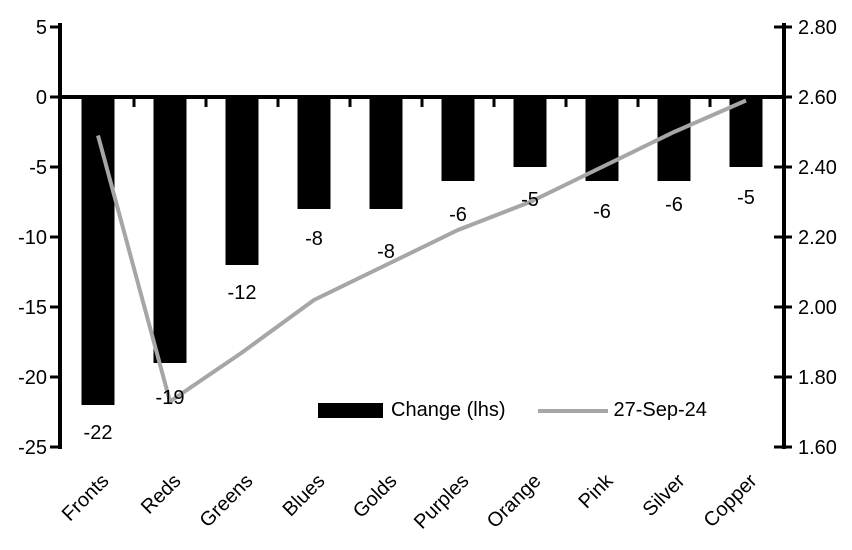 The width and height of the screenshot is (852, 550). What do you see at coordinates (32, 378) in the screenshot?
I see `left-axis-tick-label: -20` at bounding box center [32, 378].